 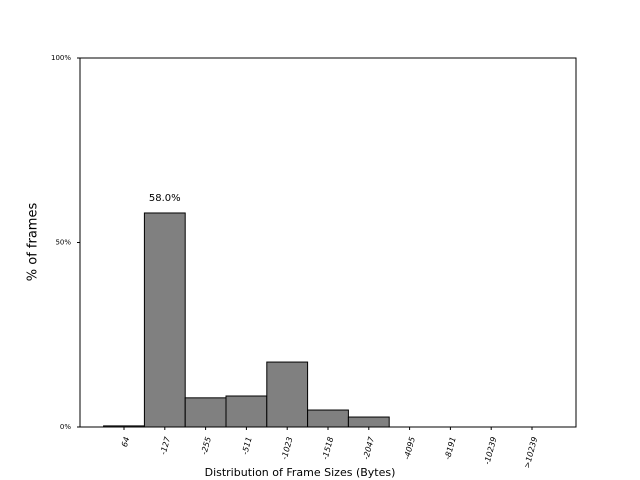 I want to click on y-tick-label: 100%, so click(x=61, y=58).